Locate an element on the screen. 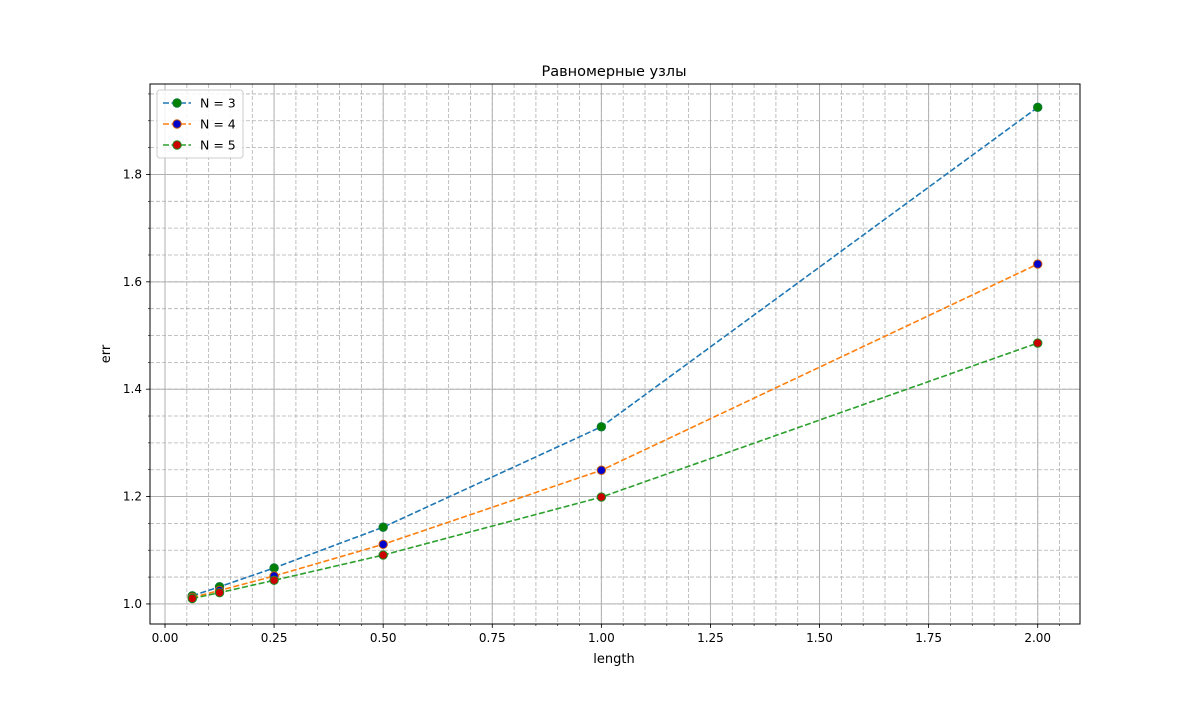 The width and height of the screenshot is (1200, 704). x-tick-label: 1.50 is located at coordinates (819, 638).